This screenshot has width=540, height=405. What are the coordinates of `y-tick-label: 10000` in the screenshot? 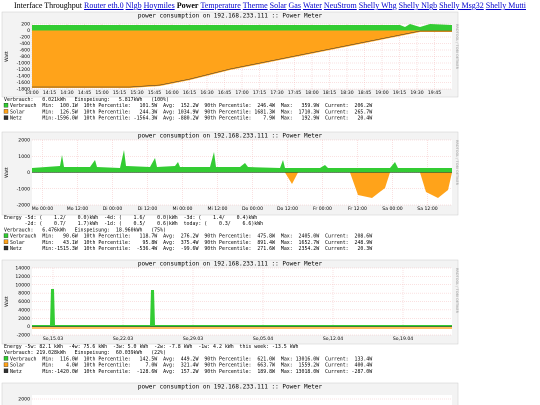 It's located at (22, 285).